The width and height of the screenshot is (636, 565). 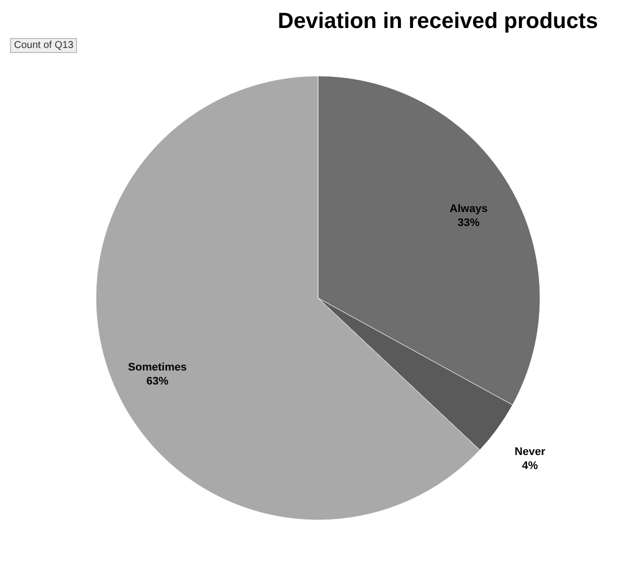 I want to click on data-label: 4%, so click(x=530, y=466).